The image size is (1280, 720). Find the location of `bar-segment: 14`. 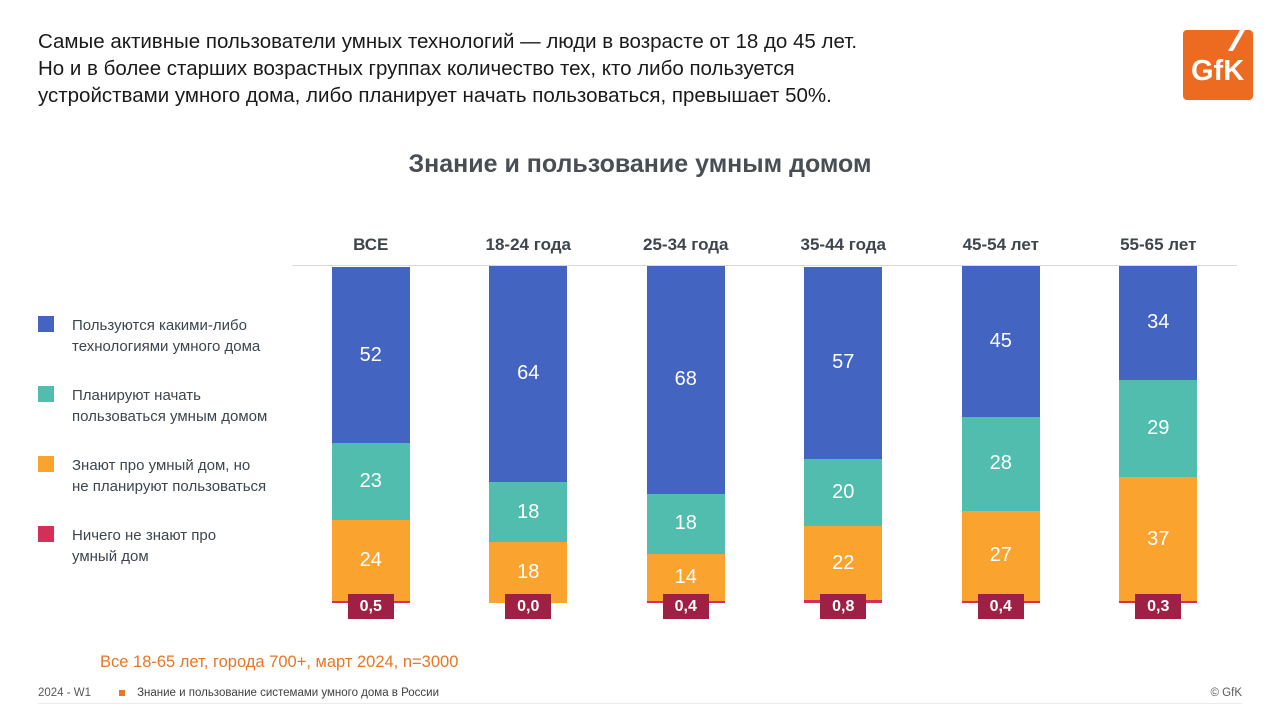

bar-segment: 14 is located at coordinates (685, 578).